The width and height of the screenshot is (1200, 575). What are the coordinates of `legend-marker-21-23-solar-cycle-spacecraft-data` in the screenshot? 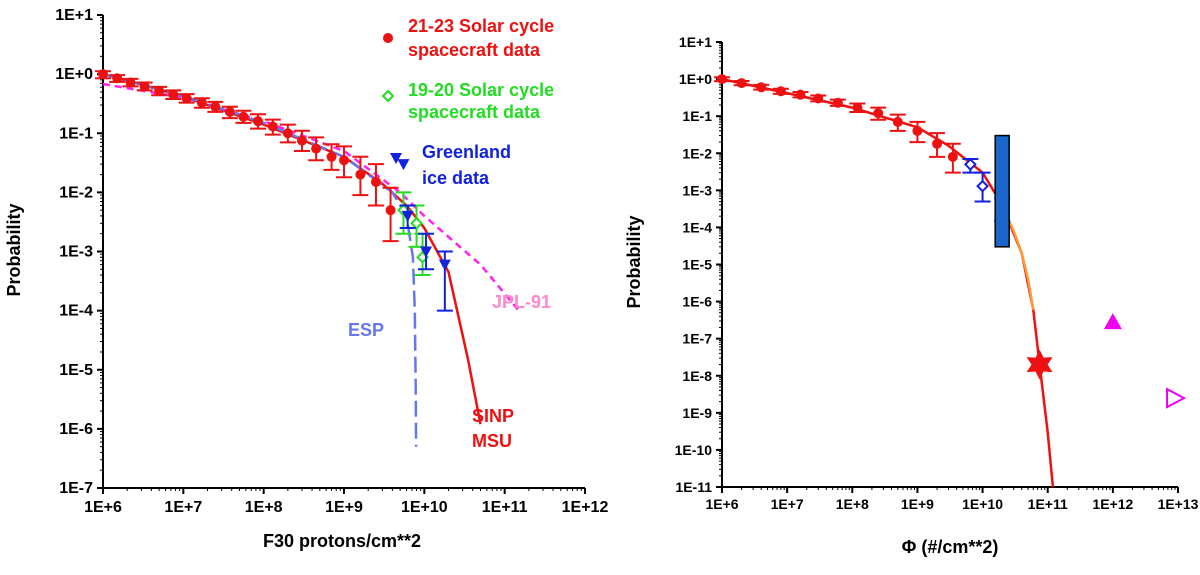 It's located at (388, 38).